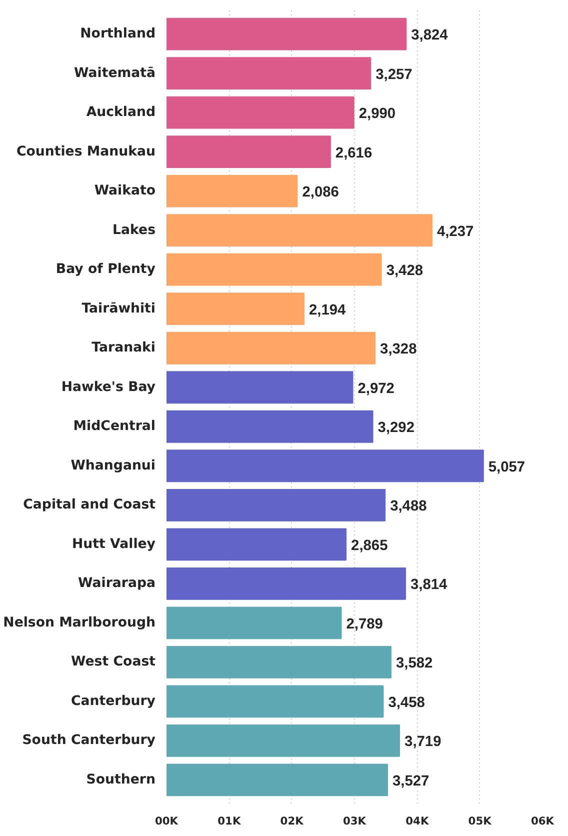 The image size is (568, 836). Describe the element at coordinates (408, 506) in the screenshot. I see `data-label: 3,488` at that location.